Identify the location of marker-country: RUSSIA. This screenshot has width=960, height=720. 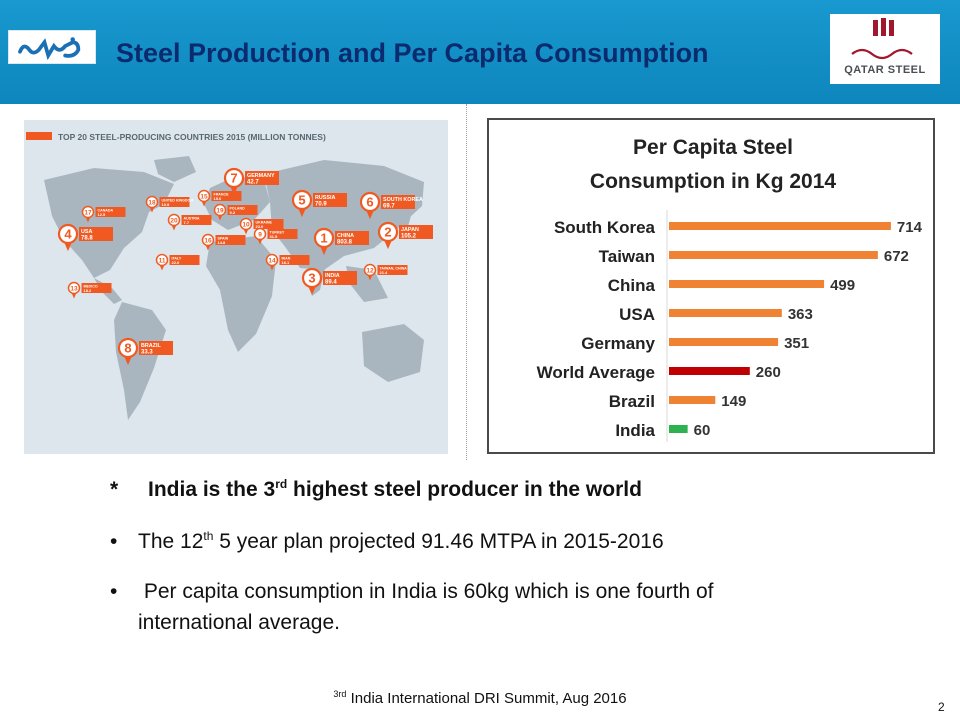
(325, 198).